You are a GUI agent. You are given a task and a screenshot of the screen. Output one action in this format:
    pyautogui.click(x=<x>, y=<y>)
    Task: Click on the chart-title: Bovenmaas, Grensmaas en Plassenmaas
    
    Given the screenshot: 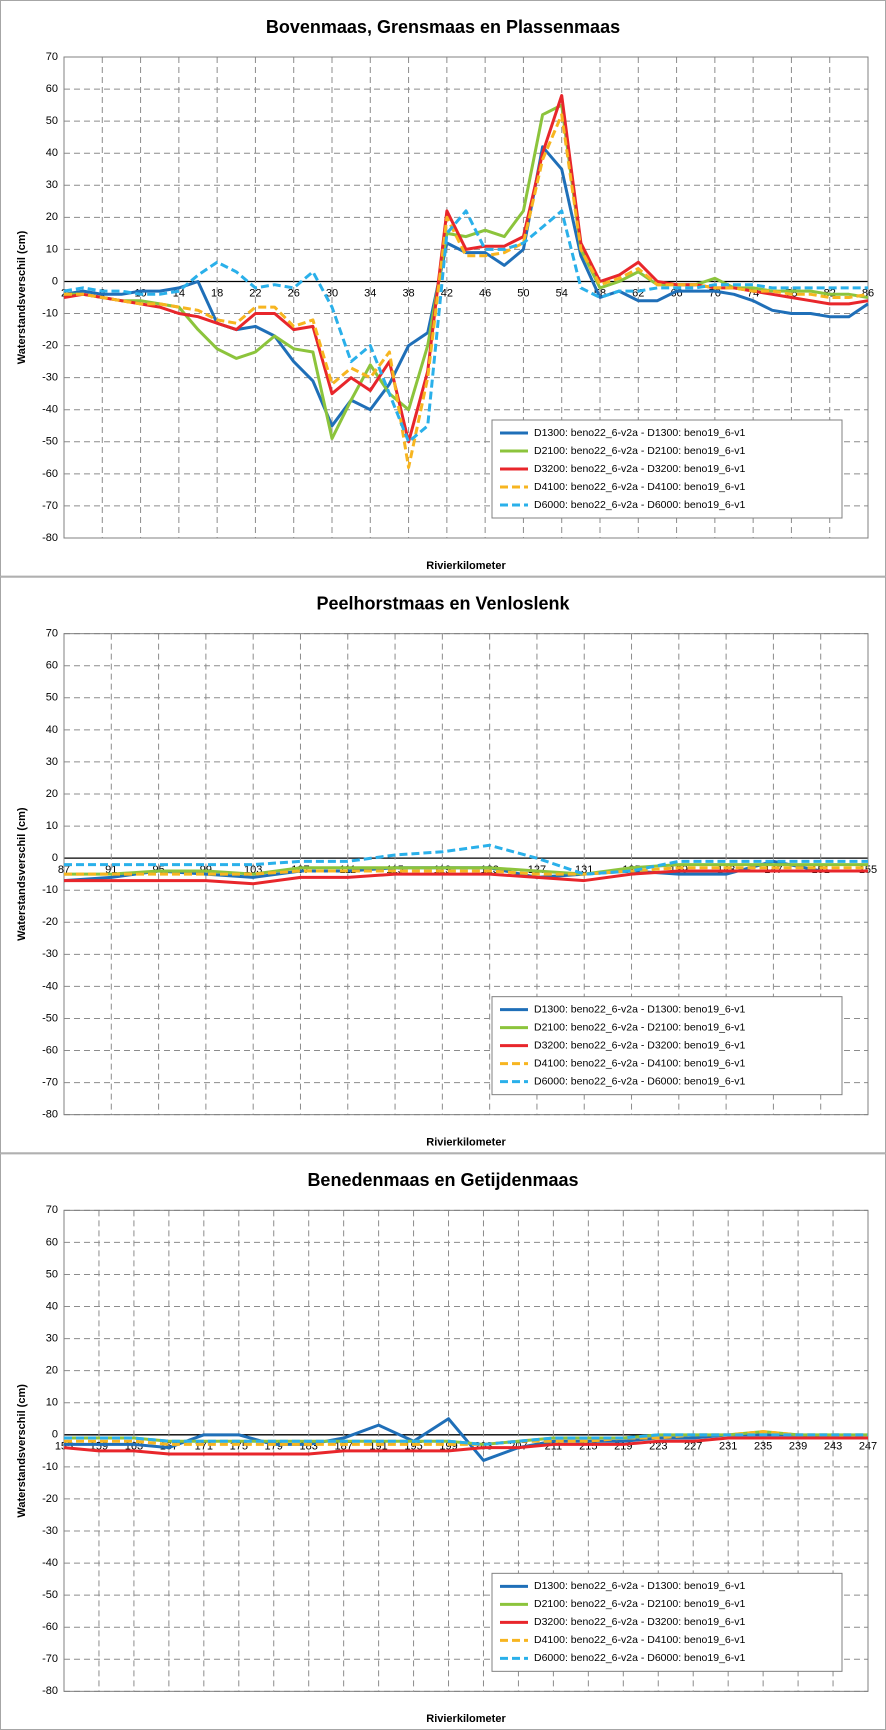 What is the action you would take?
    pyautogui.click(x=443, y=27)
    